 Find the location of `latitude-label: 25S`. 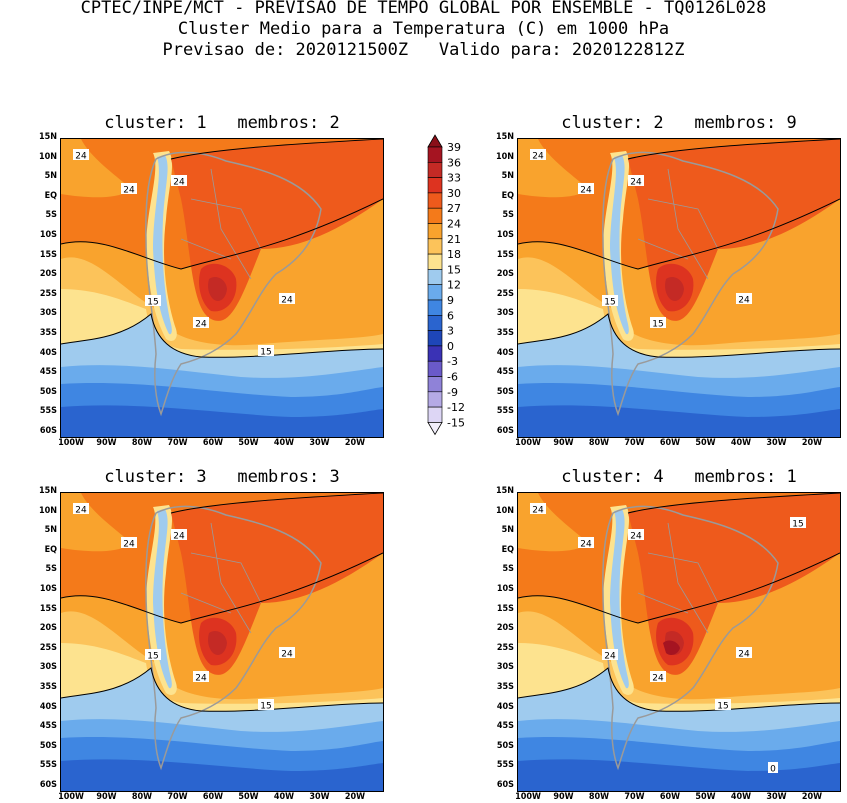

latitude-label: 25S is located at coordinates (505, 647).